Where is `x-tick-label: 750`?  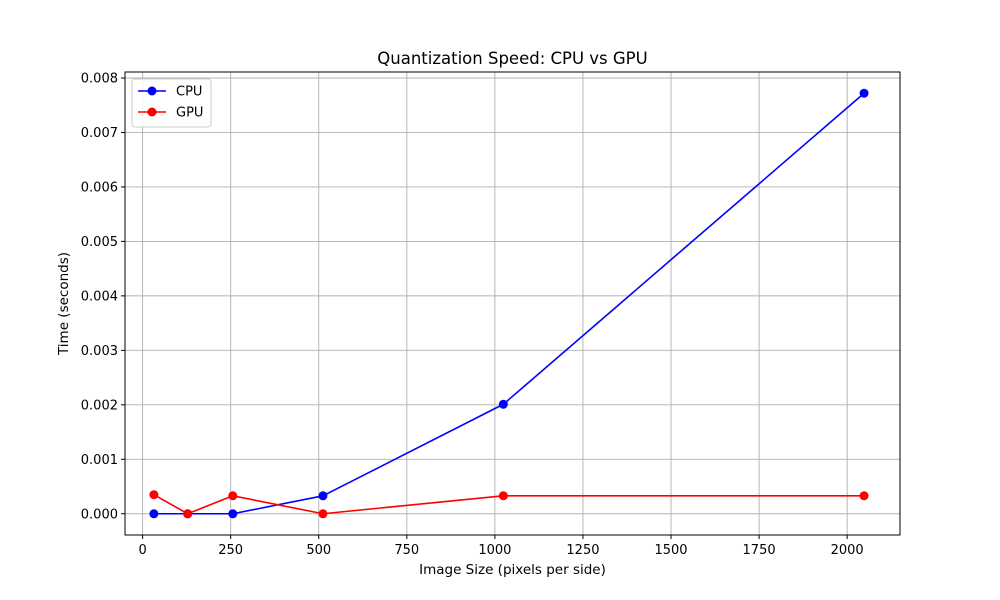 x-tick-label: 750 is located at coordinates (406, 550).